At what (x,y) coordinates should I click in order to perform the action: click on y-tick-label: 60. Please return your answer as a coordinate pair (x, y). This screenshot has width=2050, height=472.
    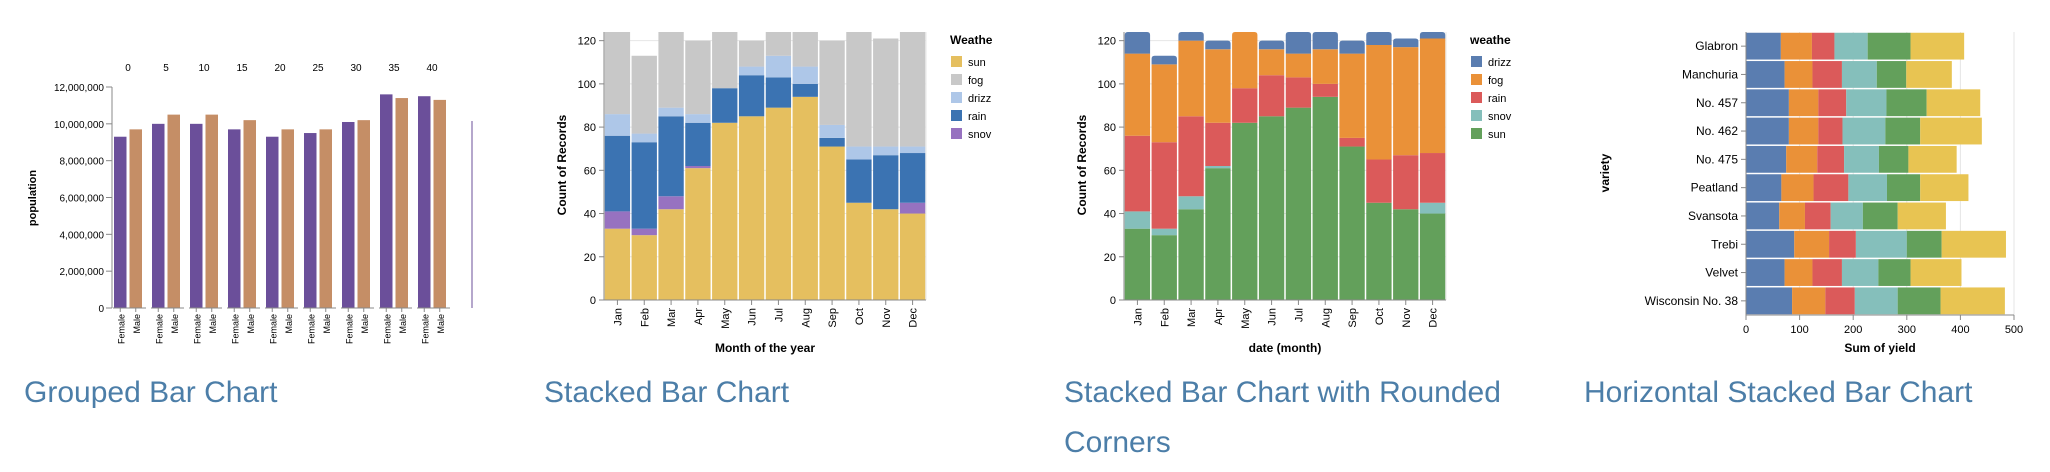
    Looking at the image, I should click on (1110, 171).